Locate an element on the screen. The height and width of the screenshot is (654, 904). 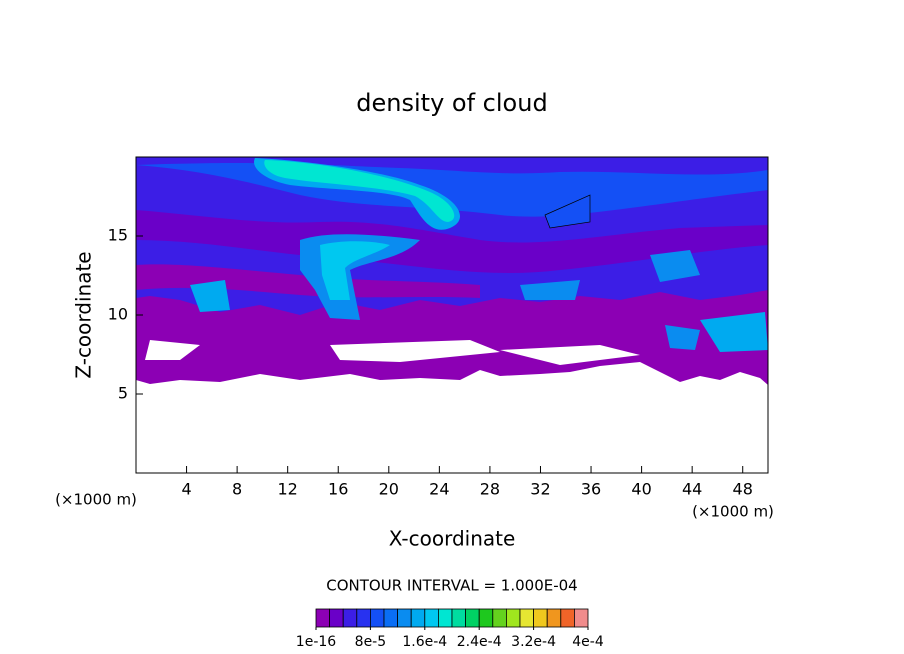
x-tick-label: 36 is located at coordinates (591, 489).